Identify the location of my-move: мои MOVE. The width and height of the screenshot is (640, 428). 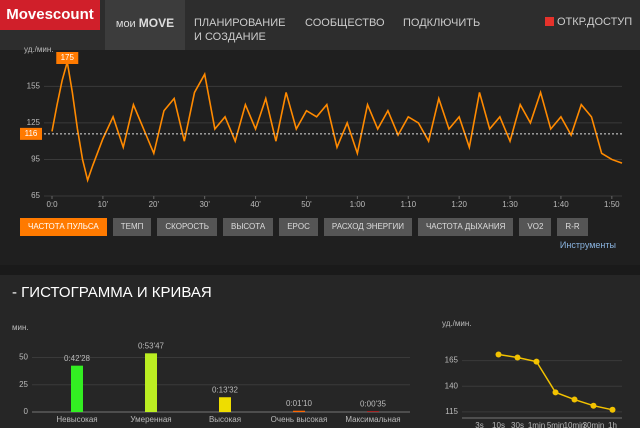
(145, 25).